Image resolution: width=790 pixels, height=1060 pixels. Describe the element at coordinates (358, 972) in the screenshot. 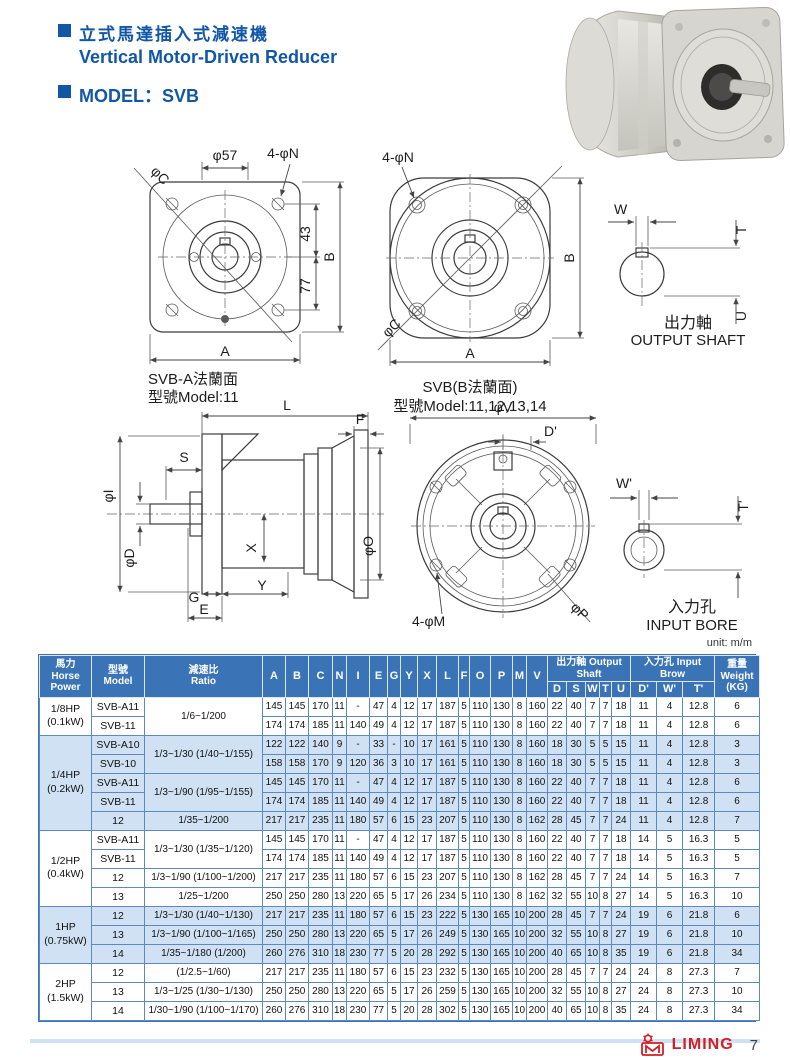

I see `cell-value: 180` at that location.